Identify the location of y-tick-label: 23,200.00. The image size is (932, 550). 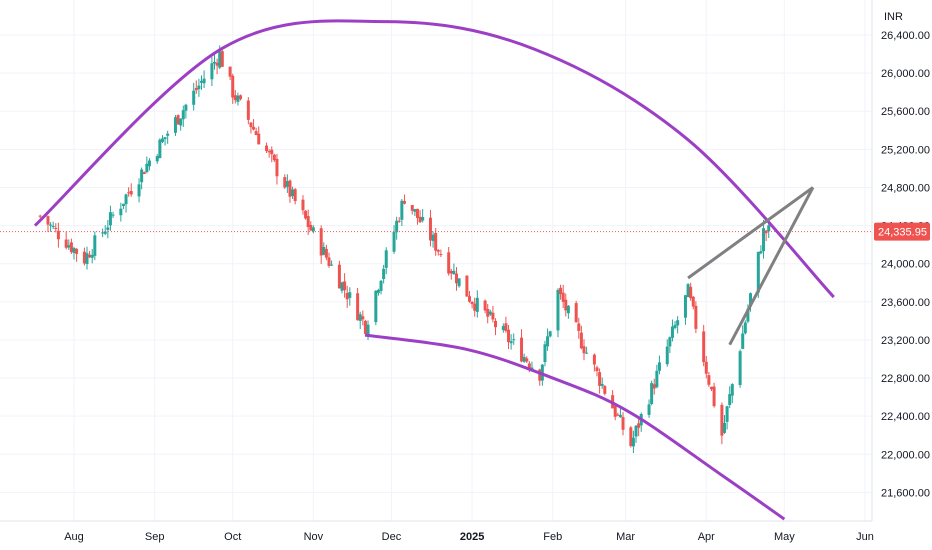
(905, 341).